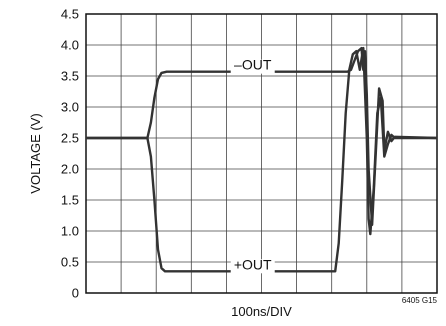 The width and height of the screenshot is (446, 326). I want to click on series-labels: –OUT +OUT, so click(252, 165).